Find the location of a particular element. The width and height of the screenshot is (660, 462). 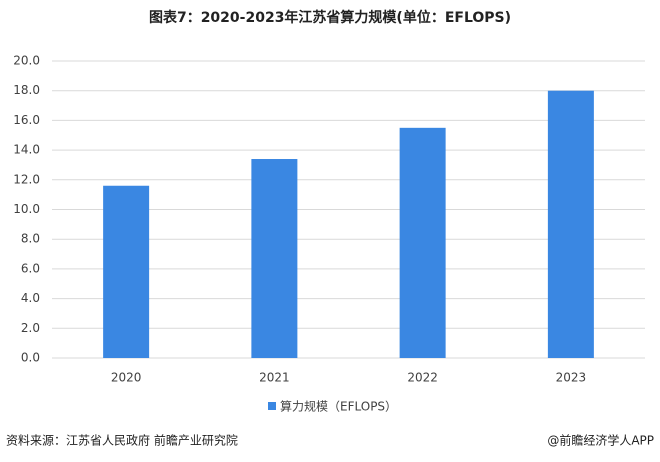

y-tick-label: 18.0 is located at coordinates (26, 90).